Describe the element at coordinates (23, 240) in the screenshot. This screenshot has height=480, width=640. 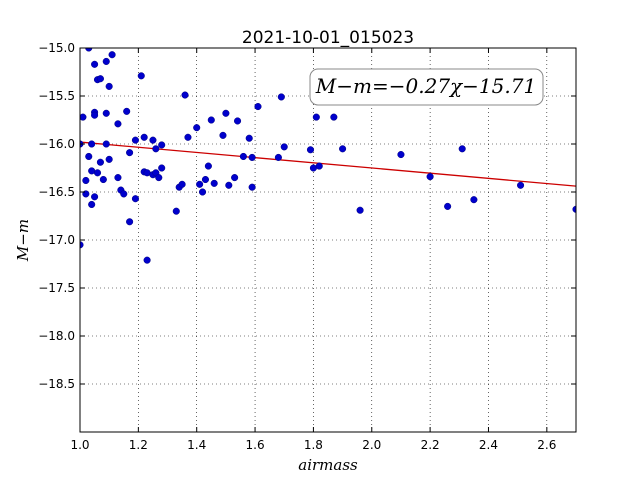
I see `y-axis-label: M−m` at that location.